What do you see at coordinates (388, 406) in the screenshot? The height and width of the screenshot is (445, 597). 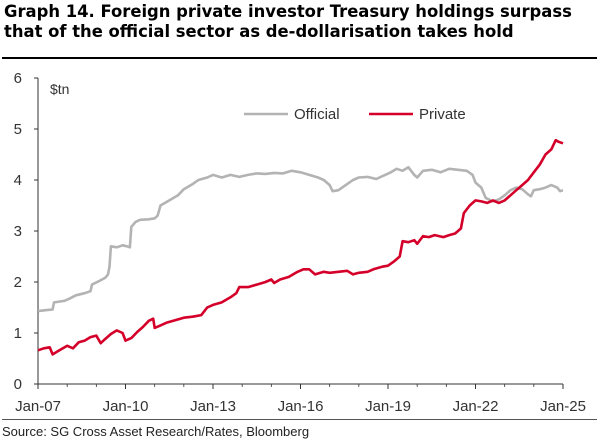 I see `x-tick-label: Jan-19` at bounding box center [388, 406].